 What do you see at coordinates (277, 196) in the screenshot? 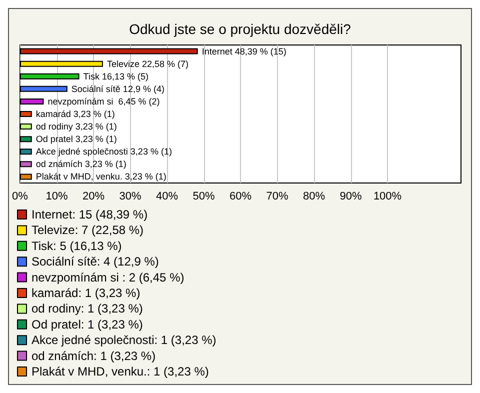
I see `x-tick-label: 70%` at bounding box center [277, 196].